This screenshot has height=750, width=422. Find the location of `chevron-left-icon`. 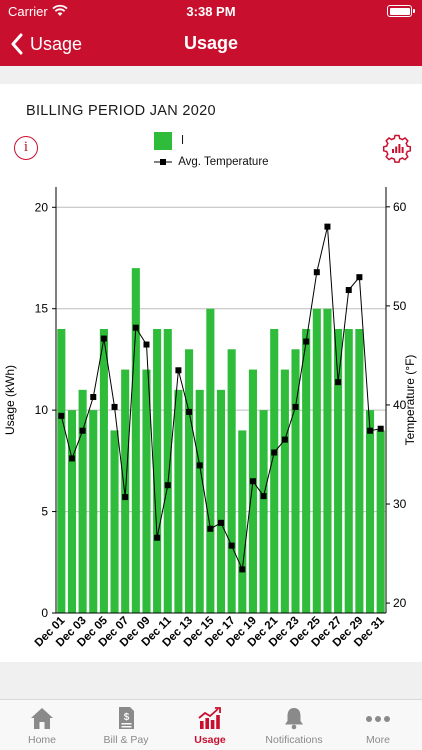

chevron-left-icon is located at coordinates (17, 44).